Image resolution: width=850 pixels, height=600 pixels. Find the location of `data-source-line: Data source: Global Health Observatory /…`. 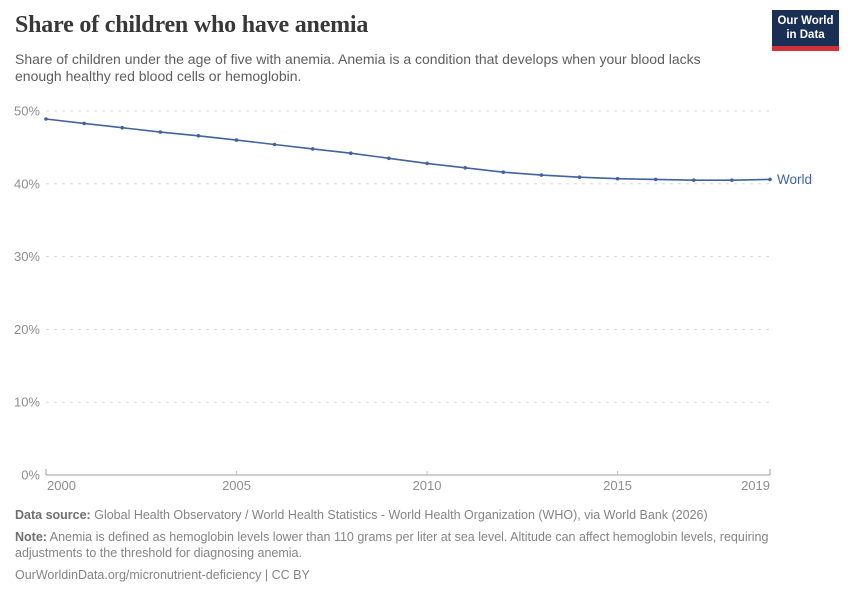

data-source-line: Data source: Global Health Observatory /… is located at coordinates (415, 516).